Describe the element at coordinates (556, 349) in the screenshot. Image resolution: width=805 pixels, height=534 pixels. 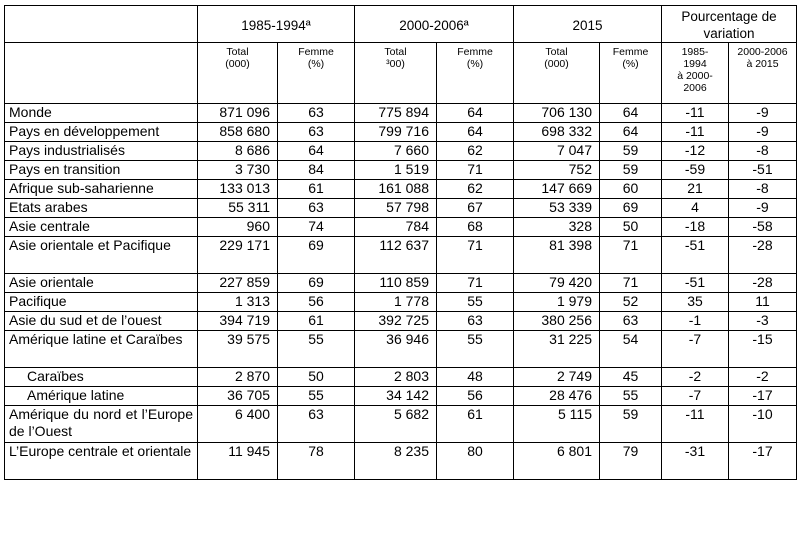
I see `table-cell: 31 225` at that location.